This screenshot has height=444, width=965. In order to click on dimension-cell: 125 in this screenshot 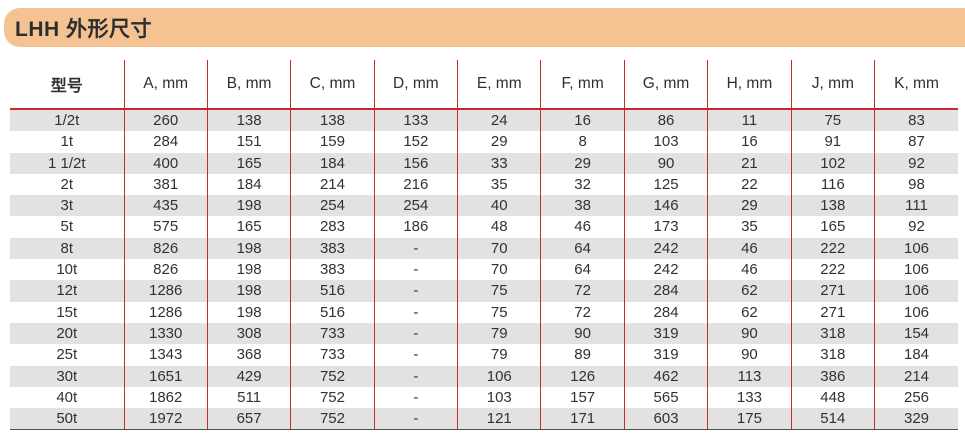, I will do `click(665, 184)`.